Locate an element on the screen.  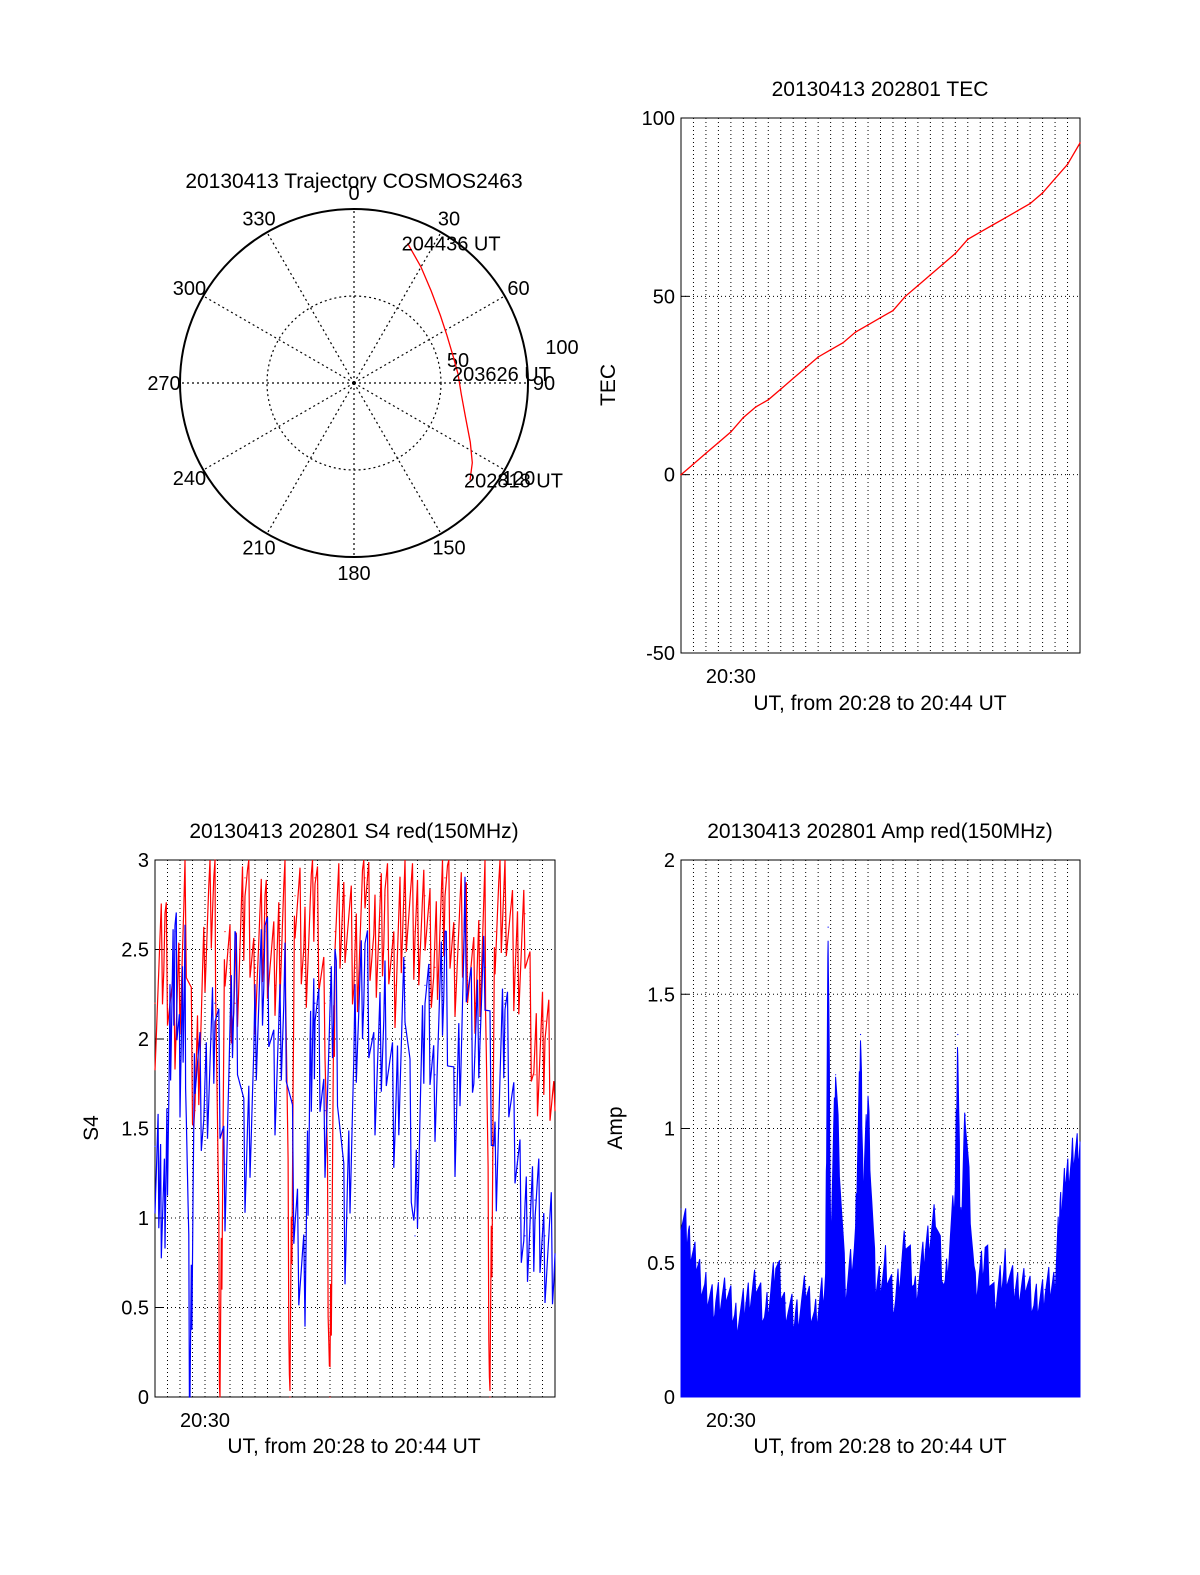
azimuth-label: 210 is located at coordinates (258, 549).